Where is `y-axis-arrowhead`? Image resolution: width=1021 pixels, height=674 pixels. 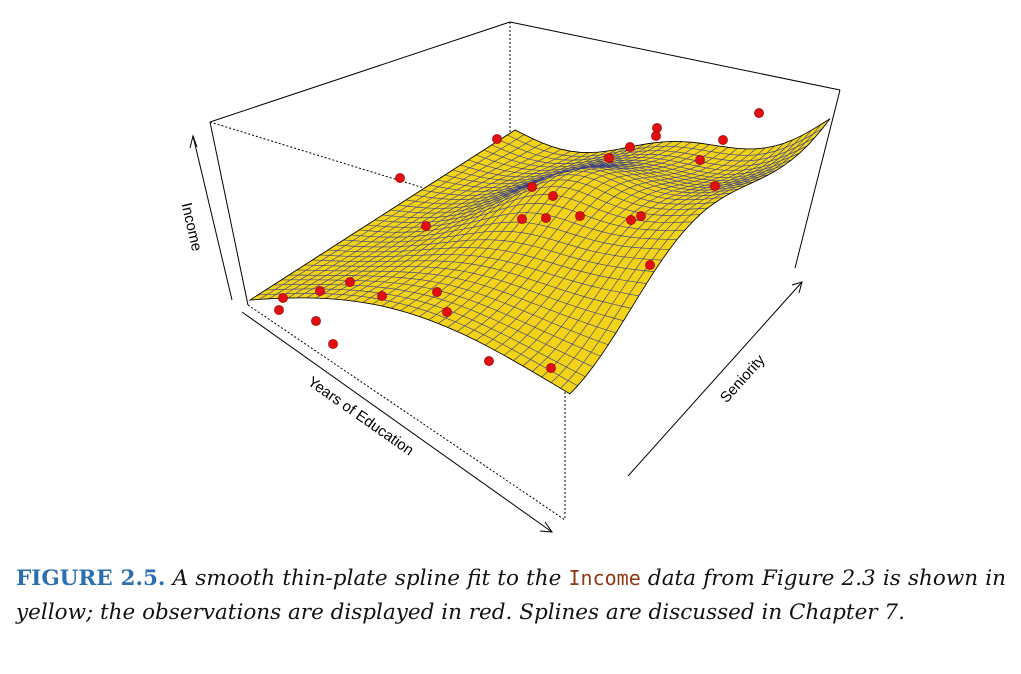 y-axis-arrowhead is located at coordinates (797, 287).